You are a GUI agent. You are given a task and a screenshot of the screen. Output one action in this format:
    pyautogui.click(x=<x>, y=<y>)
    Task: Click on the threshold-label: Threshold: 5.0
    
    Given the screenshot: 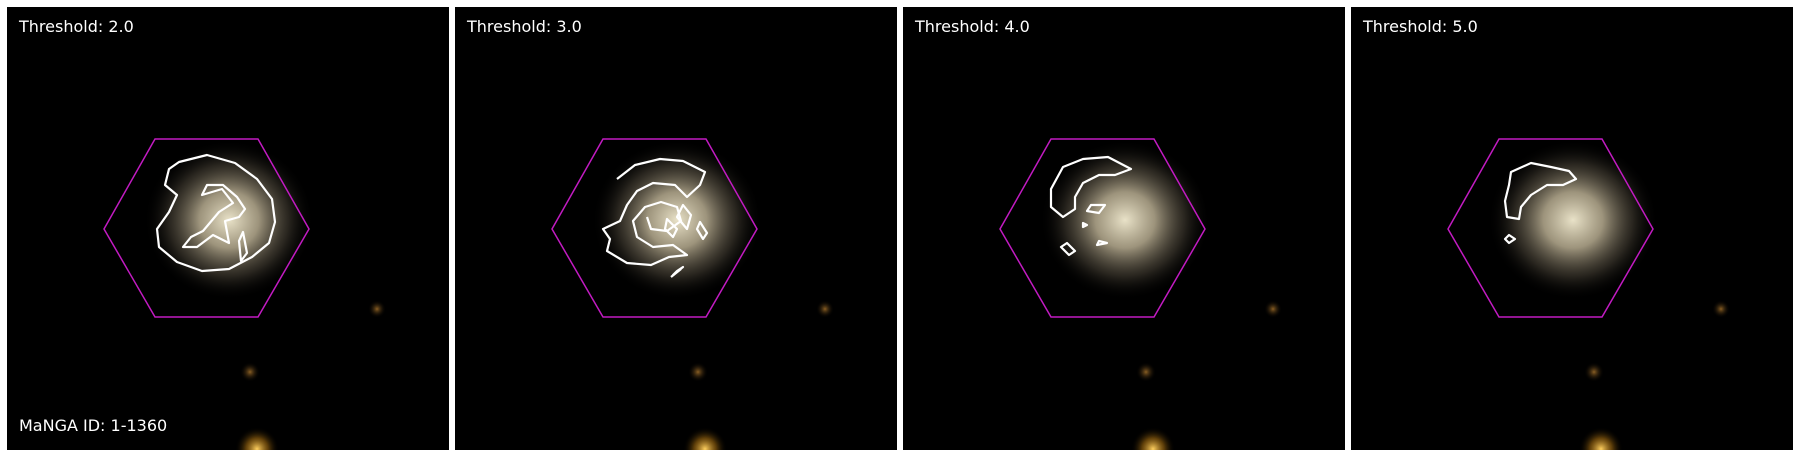 What is the action you would take?
    pyautogui.click(x=1420, y=26)
    